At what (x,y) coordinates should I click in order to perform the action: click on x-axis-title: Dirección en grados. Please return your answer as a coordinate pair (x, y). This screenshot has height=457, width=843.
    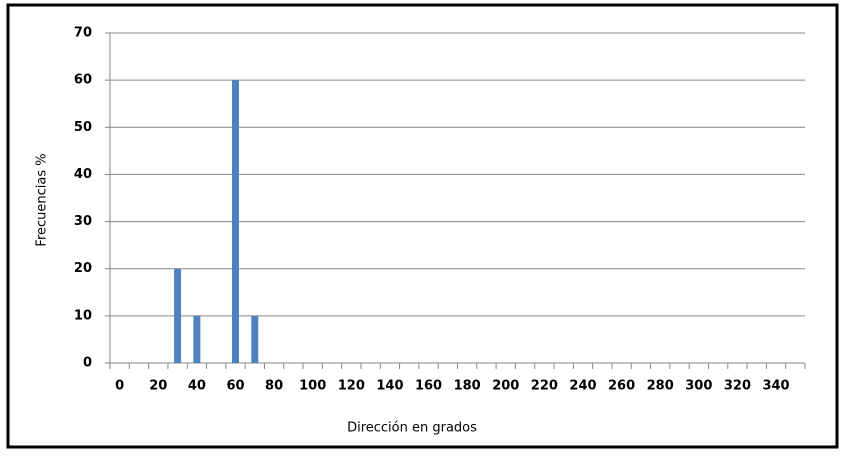
    Looking at the image, I should click on (412, 428).